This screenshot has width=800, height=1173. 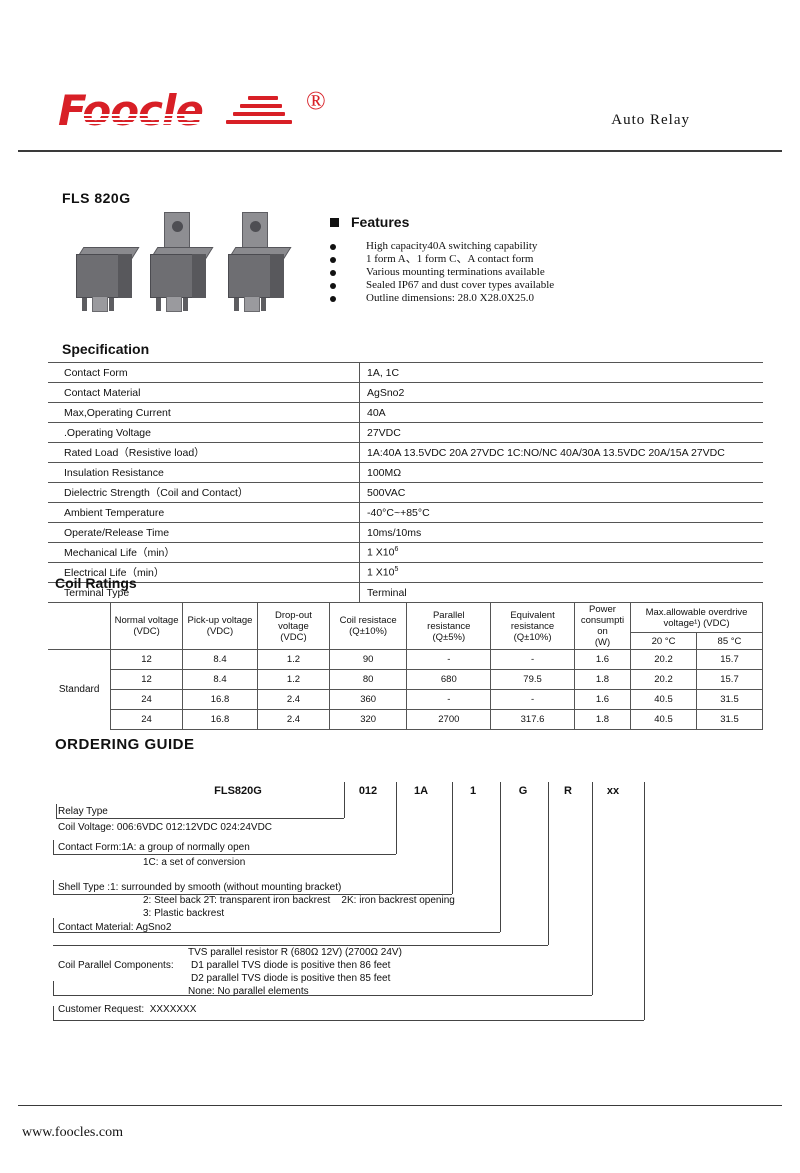 What do you see at coordinates (532, 626) in the screenshot?
I see `col-equivalent-resistance: Equivalent resistance (Q±10%)` at bounding box center [532, 626].